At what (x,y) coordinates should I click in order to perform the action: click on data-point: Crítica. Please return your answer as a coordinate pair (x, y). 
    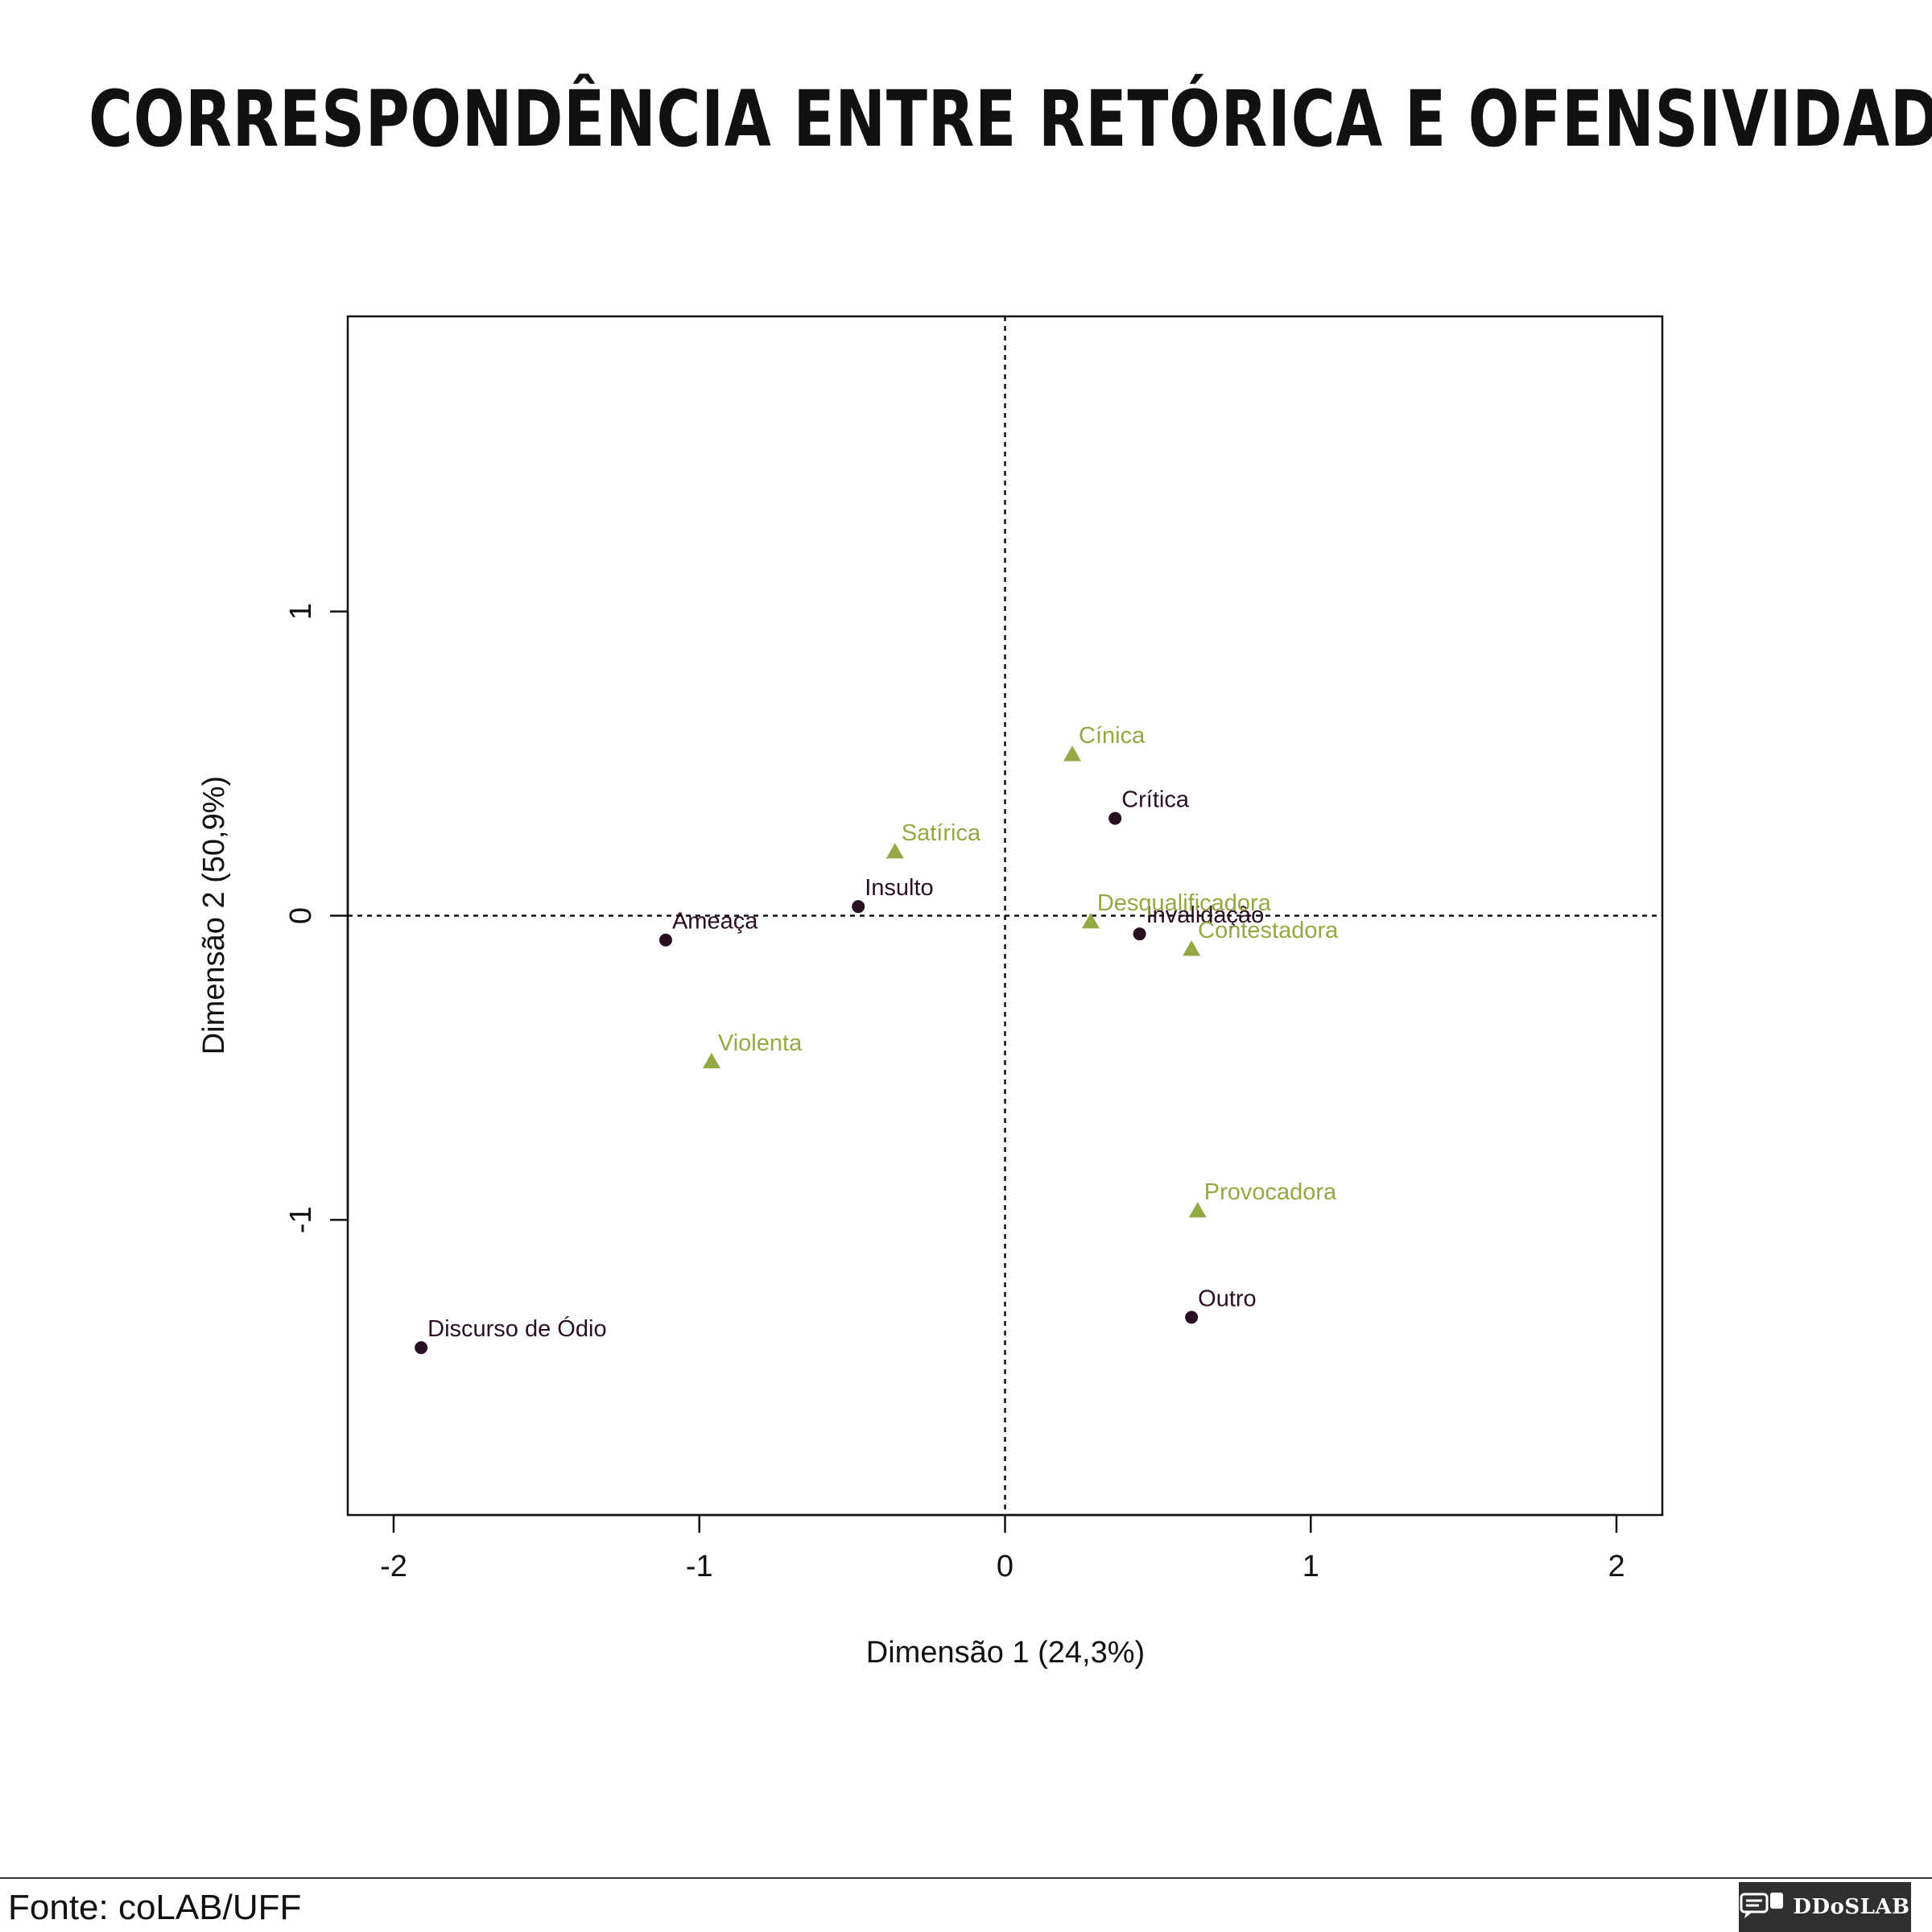
    Looking at the image, I should click on (1149, 806).